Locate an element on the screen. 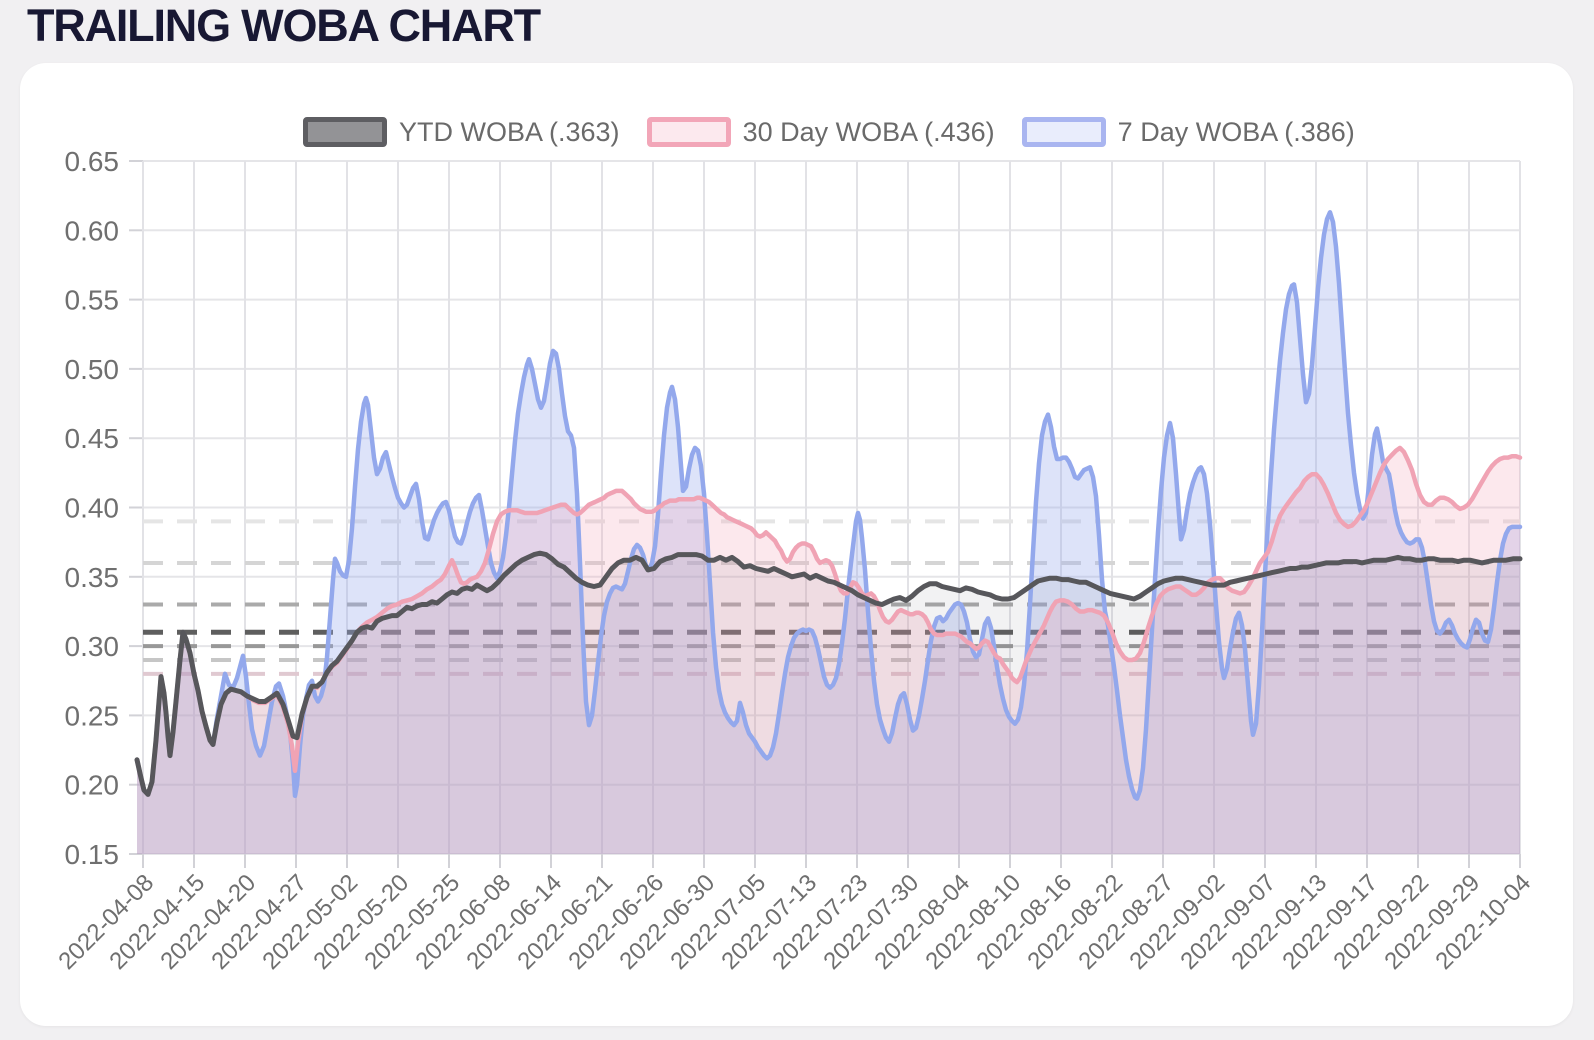 Image resolution: width=1594 pixels, height=1040 pixels. legend-item-label: 7 Day WOBA (.386) is located at coordinates (1236, 131).